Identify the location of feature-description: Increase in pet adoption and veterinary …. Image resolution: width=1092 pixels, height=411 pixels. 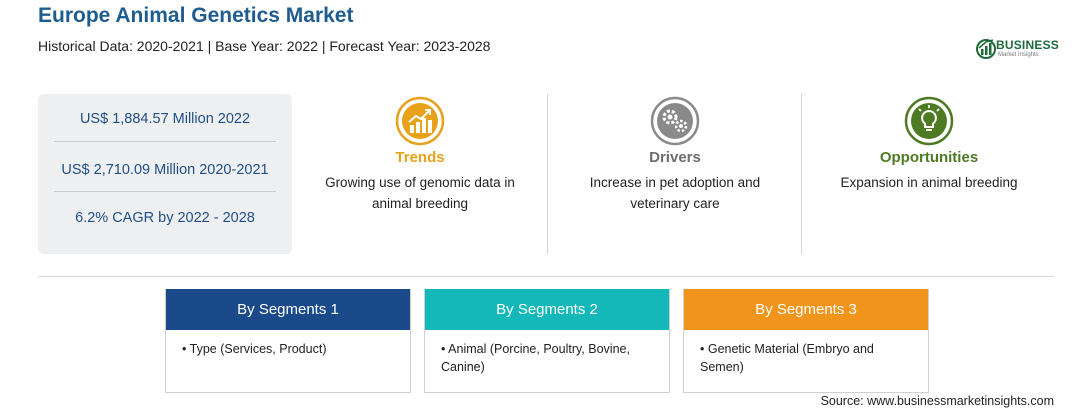
(675, 193).